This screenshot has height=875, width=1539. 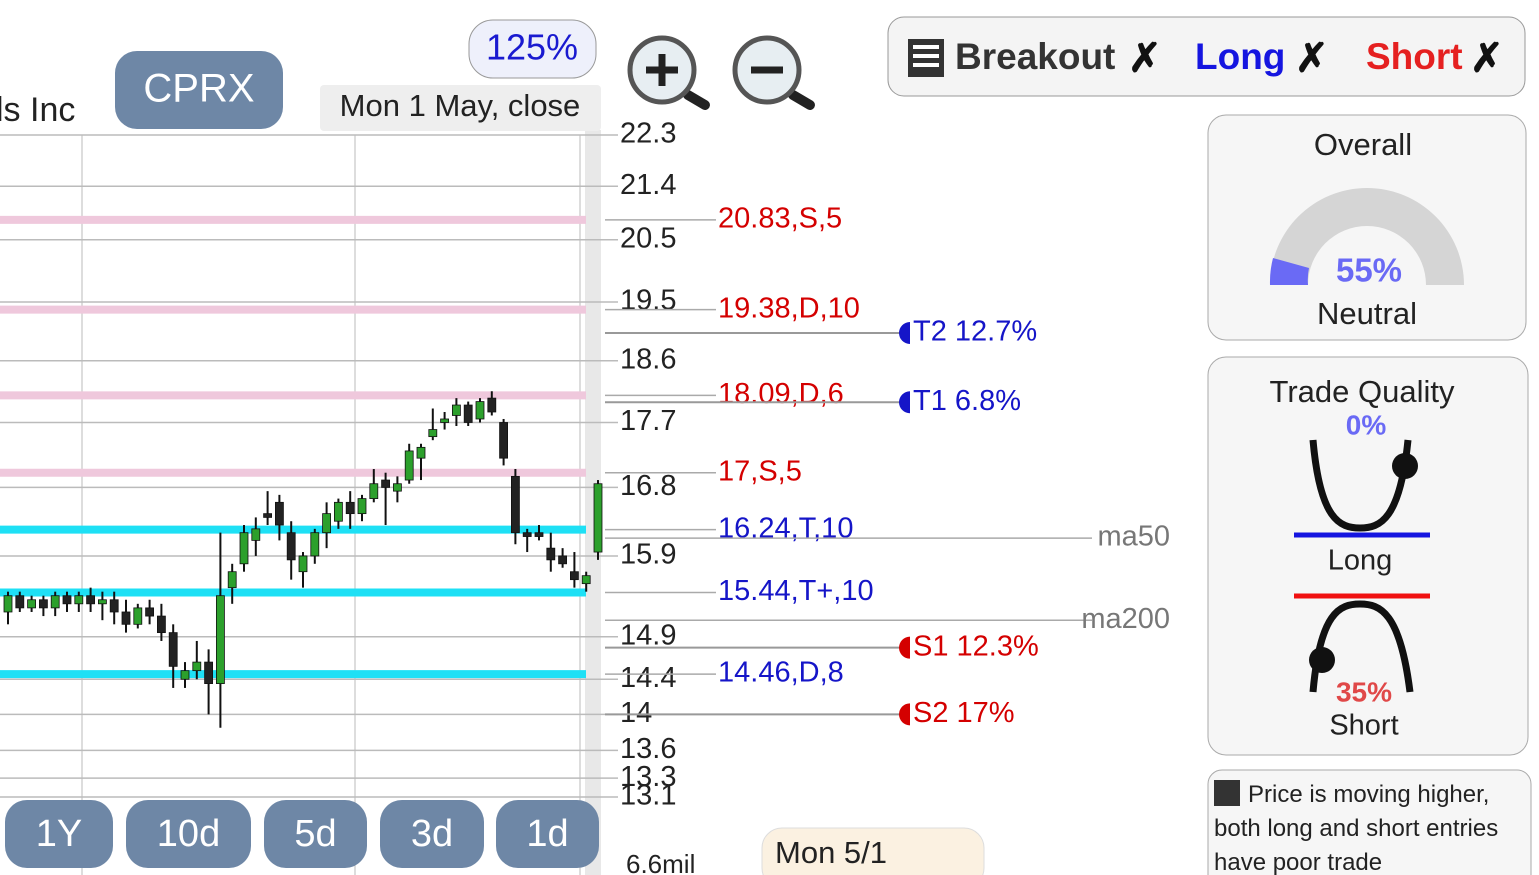 What do you see at coordinates (1363, 144) in the screenshot?
I see `overall-title: Overall` at bounding box center [1363, 144].